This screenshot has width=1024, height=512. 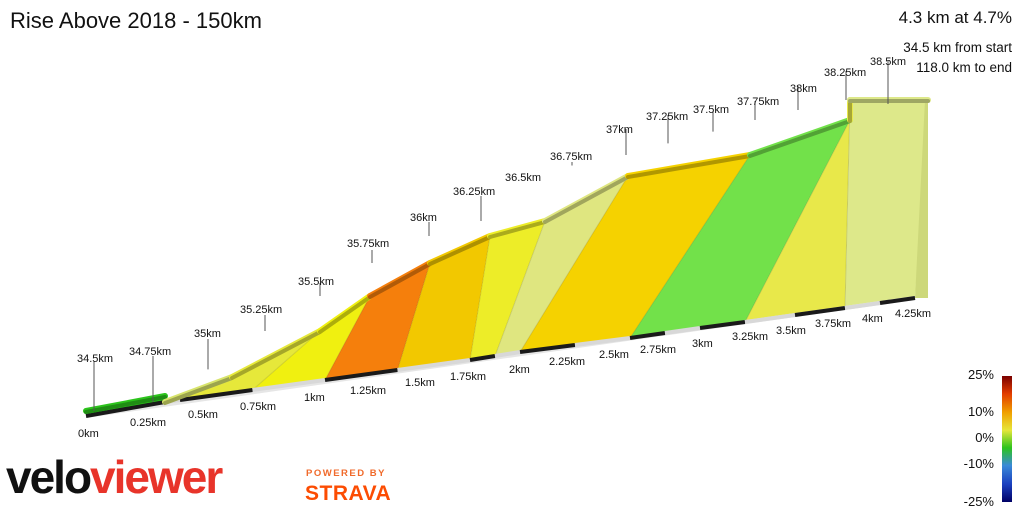 What do you see at coordinates (614, 355) in the screenshot?
I see `bottom-distance-label: 2.5km` at bounding box center [614, 355].